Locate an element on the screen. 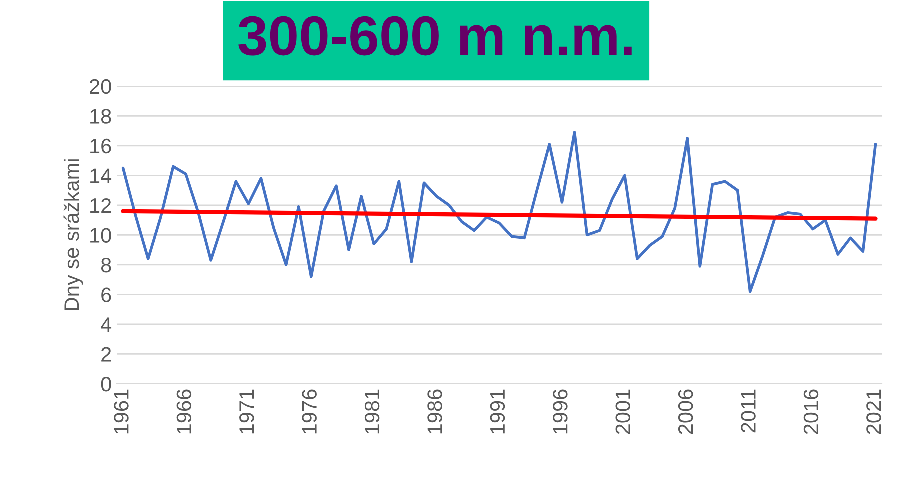 Image resolution: width=900 pixels, height=480 pixels. y-tick-label: 16 is located at coordinates (101, 146).